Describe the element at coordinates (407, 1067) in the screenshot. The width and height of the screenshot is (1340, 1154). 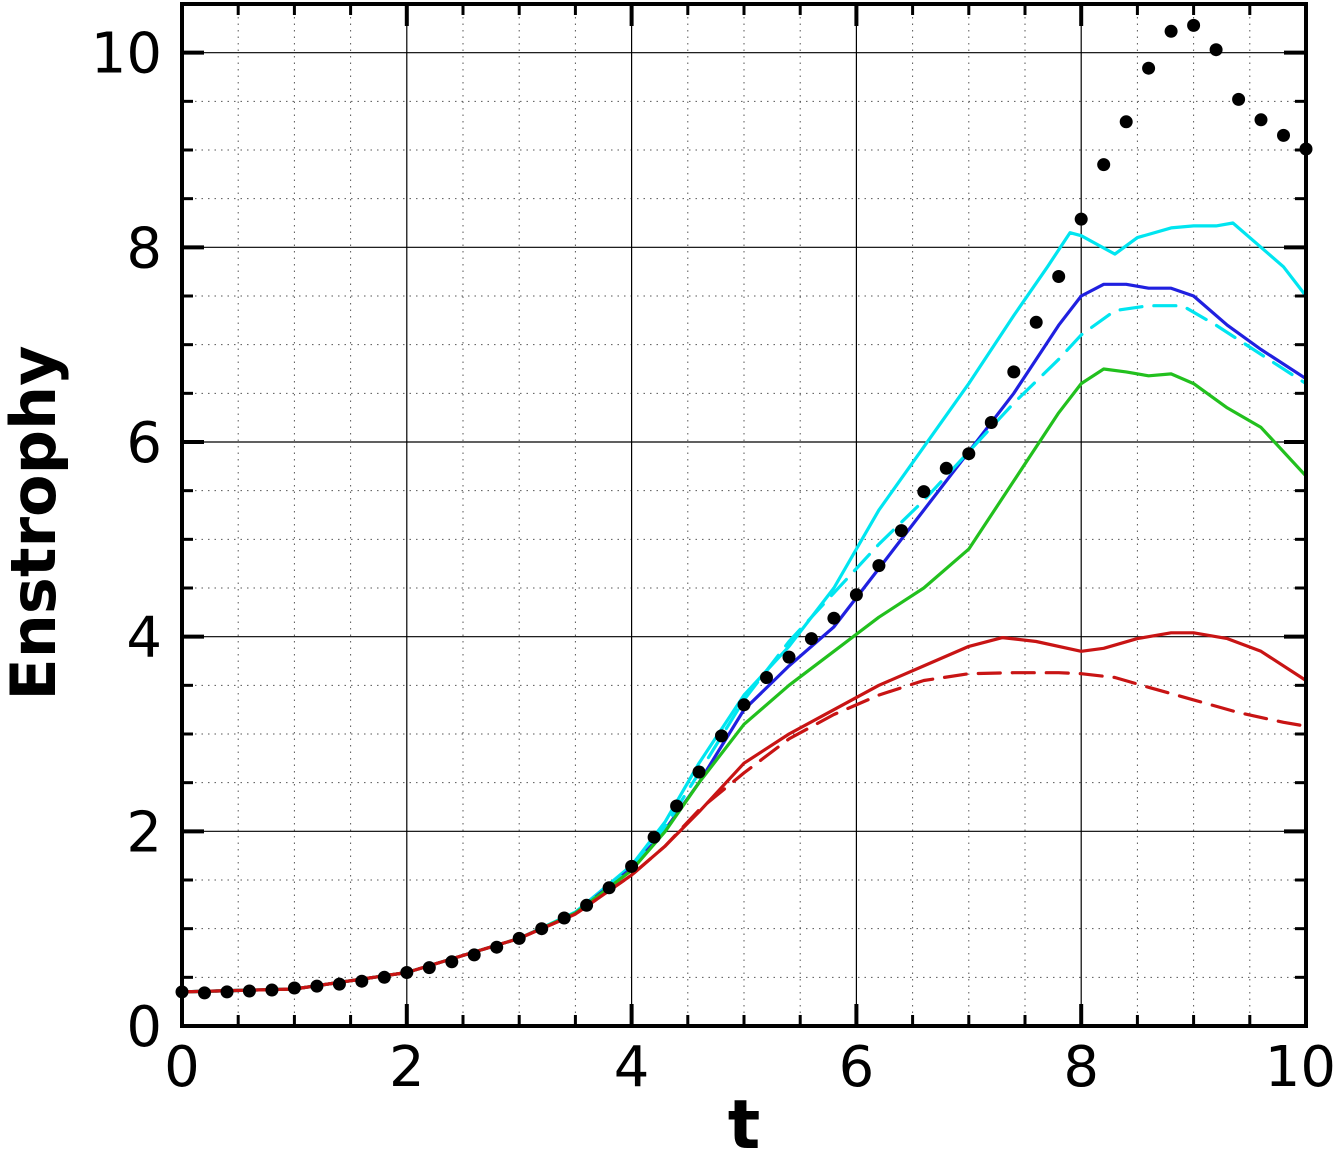
I see `x-tick-label: 2` at that location.